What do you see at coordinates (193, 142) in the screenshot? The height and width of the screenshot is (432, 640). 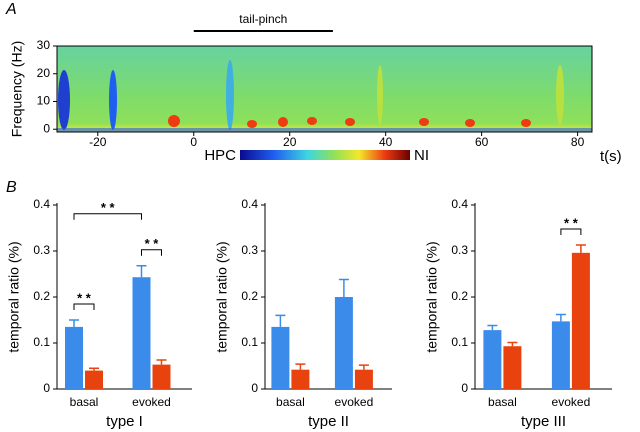 I see `x-tick-label: 0` at bounding box center [193, 142].